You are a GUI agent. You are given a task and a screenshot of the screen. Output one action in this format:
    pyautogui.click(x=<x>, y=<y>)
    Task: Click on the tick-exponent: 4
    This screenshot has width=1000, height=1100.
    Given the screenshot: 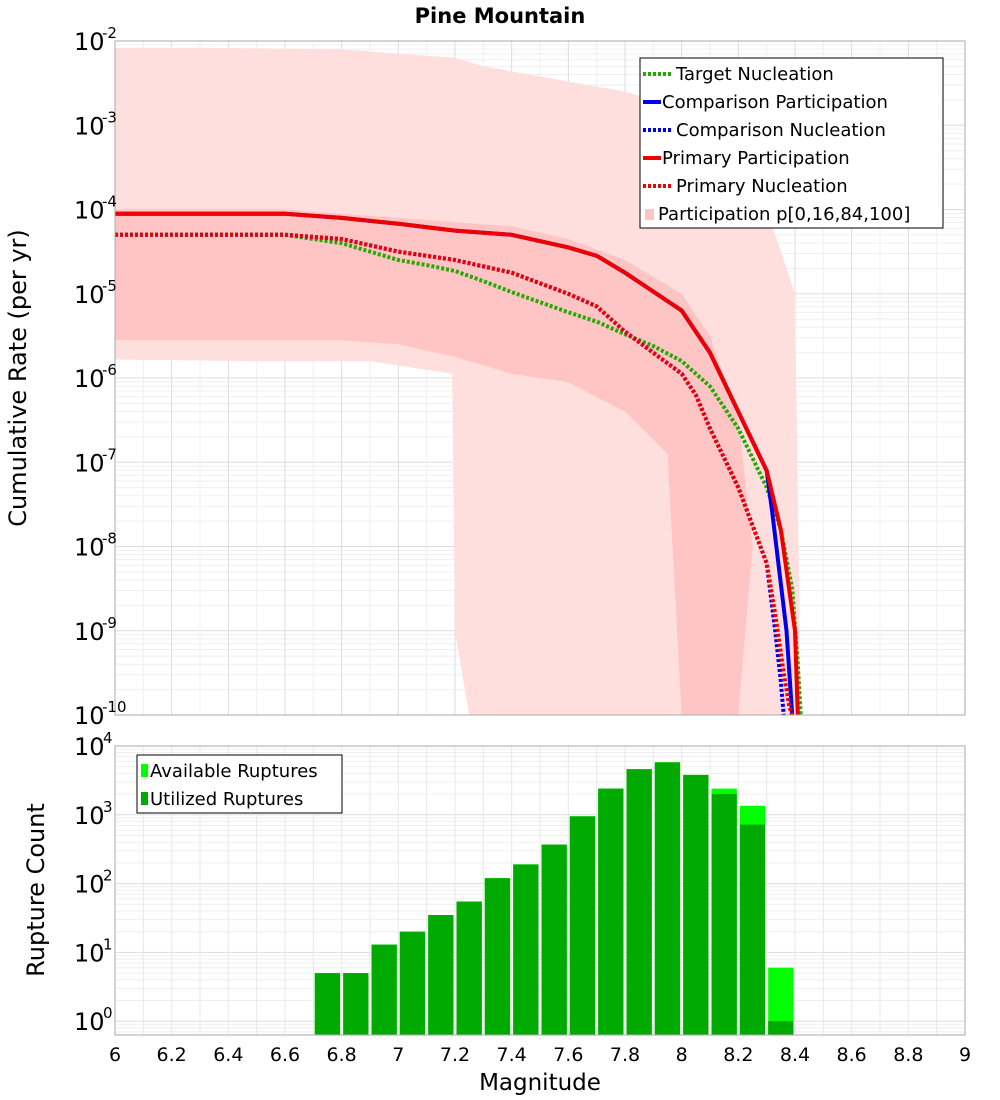 What is the action you would take?
    pyautogui.click(x=108, y=738)
    